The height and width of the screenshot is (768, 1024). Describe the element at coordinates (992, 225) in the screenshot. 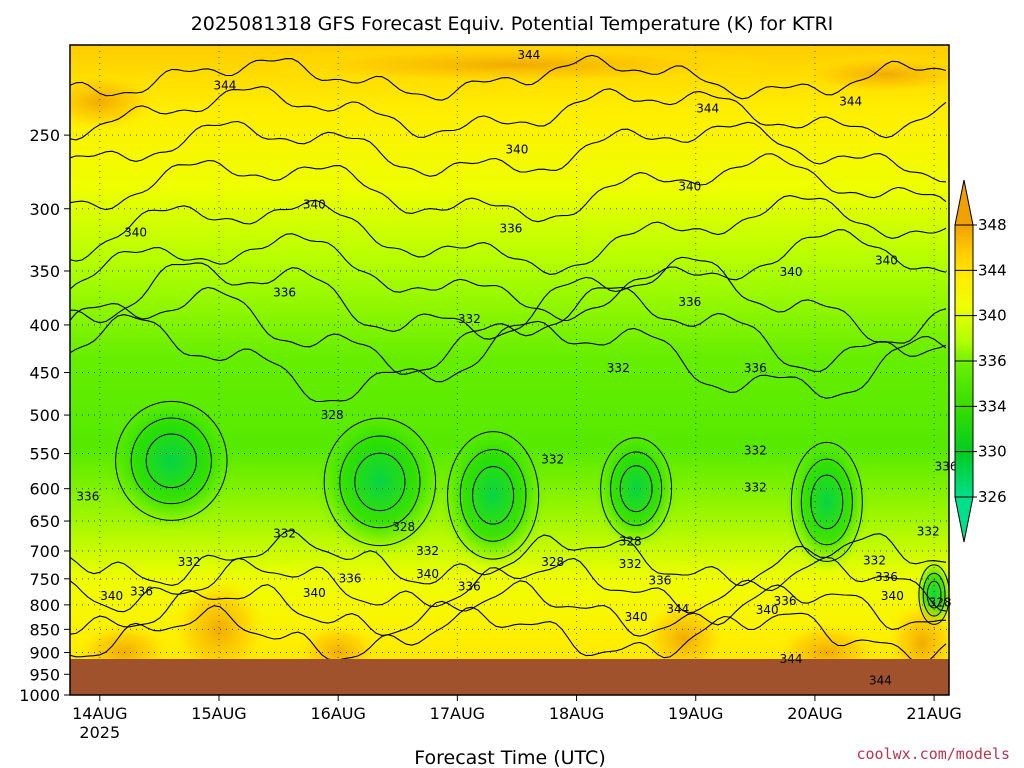

I see `colorbar-label: 348` at that location.